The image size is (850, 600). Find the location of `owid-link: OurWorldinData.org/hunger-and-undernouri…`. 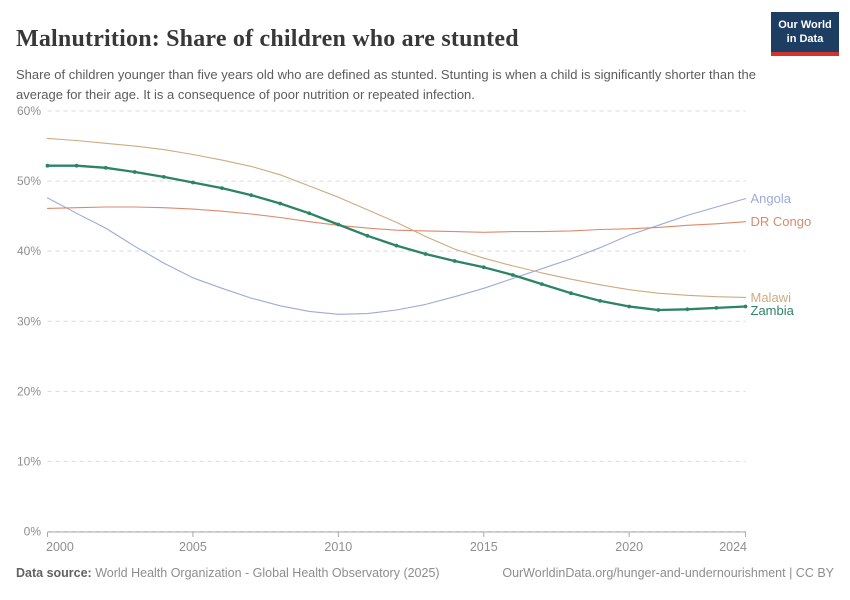

owid-link: OurWorldinData.org/hunger-and-undernouri… is located at coordinates (668, 573).